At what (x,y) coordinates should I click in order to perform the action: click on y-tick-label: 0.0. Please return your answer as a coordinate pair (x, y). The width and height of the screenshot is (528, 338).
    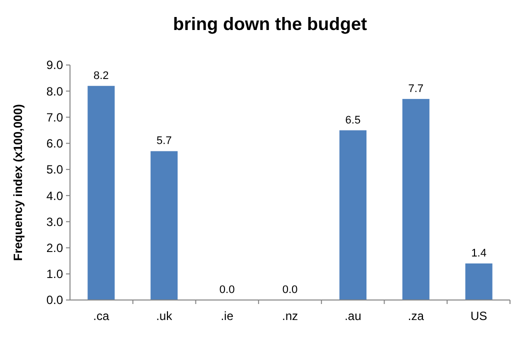
    Looking at the image, I should click on (55, 300).